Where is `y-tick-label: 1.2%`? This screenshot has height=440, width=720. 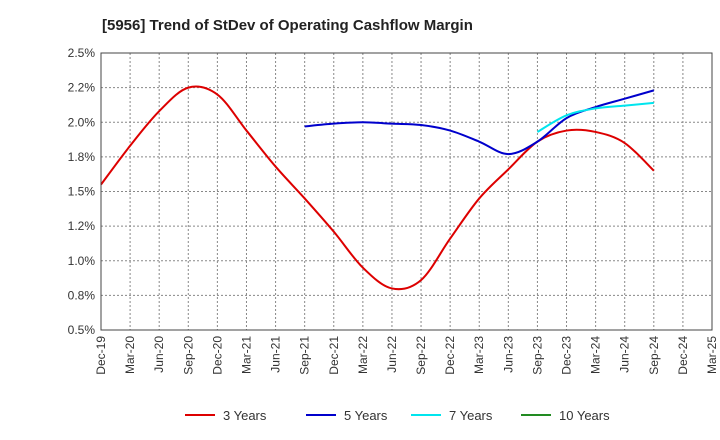
y-tick-label: 1.2% is located at coordinates (82, 226).